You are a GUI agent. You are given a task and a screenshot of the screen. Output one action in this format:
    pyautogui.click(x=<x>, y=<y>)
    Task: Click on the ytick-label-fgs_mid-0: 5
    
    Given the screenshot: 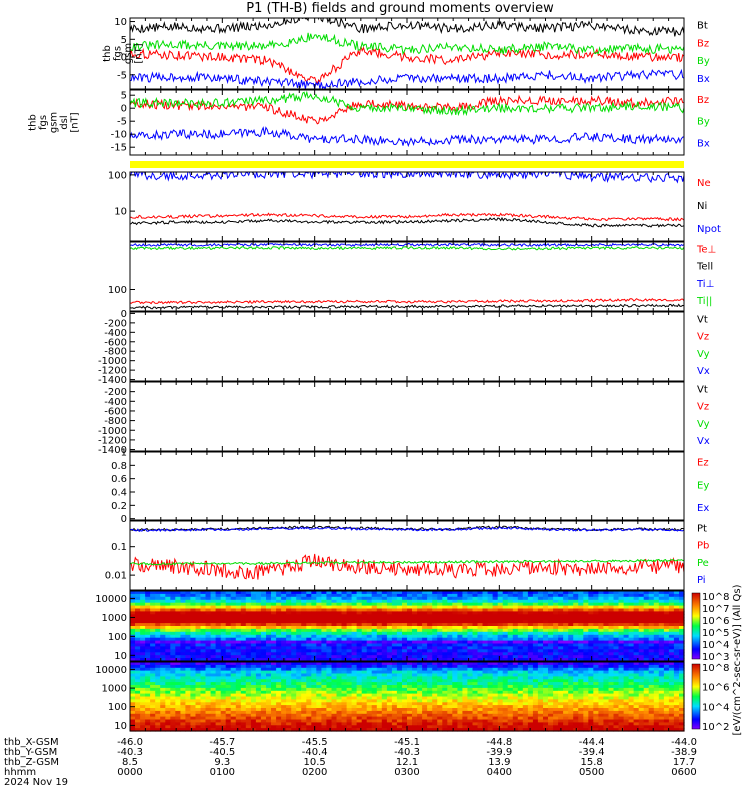 What is the action you would take?
    pyautogui.click(x=124, y=96)
    